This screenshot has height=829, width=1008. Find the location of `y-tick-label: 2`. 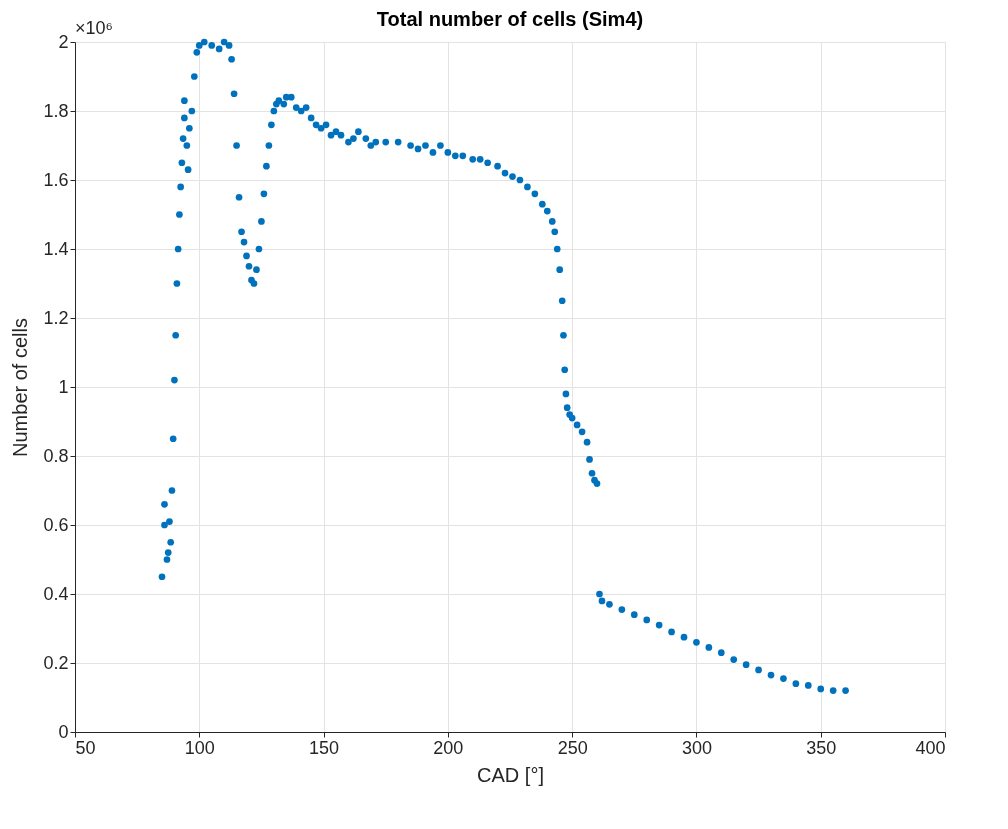

y-tick-label: 2 is located at coordinates (63, 41).